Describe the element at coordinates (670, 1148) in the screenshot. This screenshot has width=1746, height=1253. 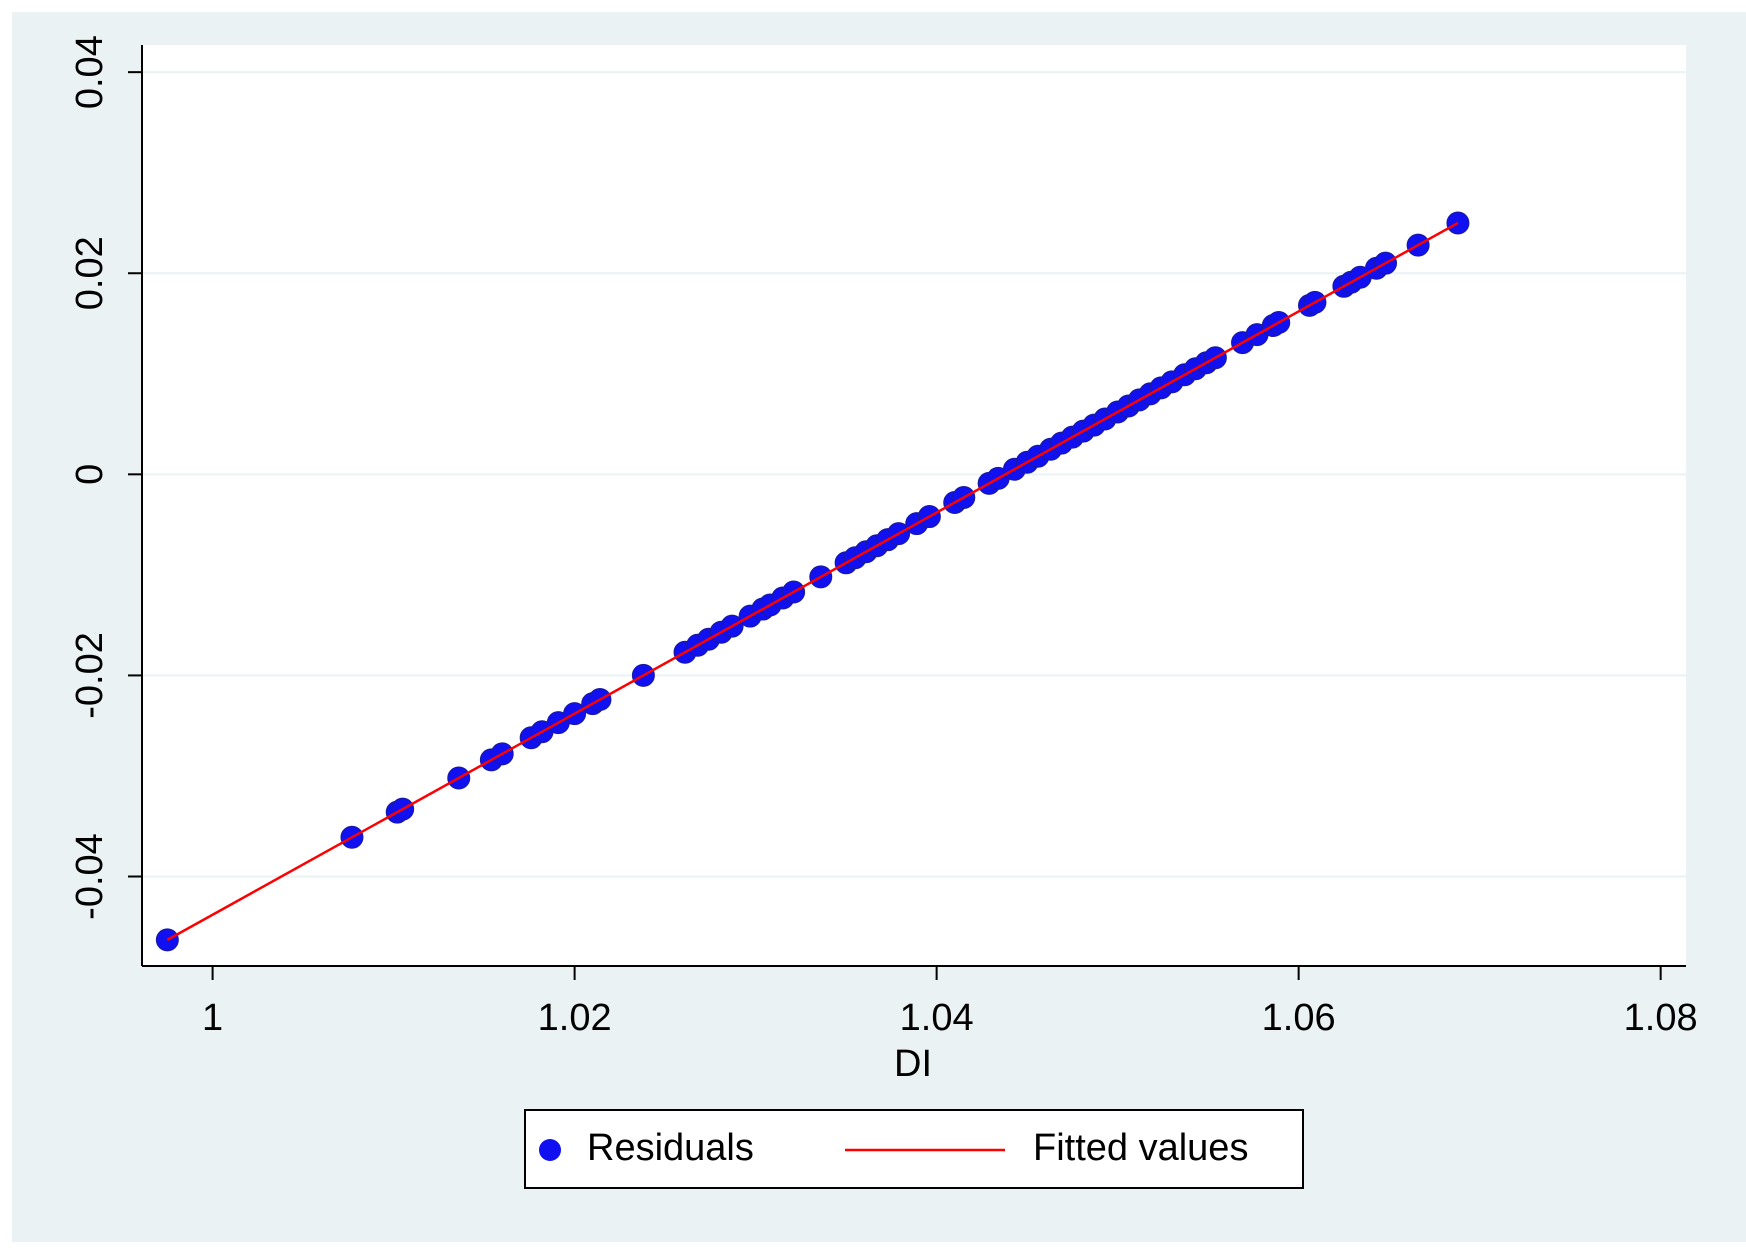
I see `legend-label: Residuals` at that location.